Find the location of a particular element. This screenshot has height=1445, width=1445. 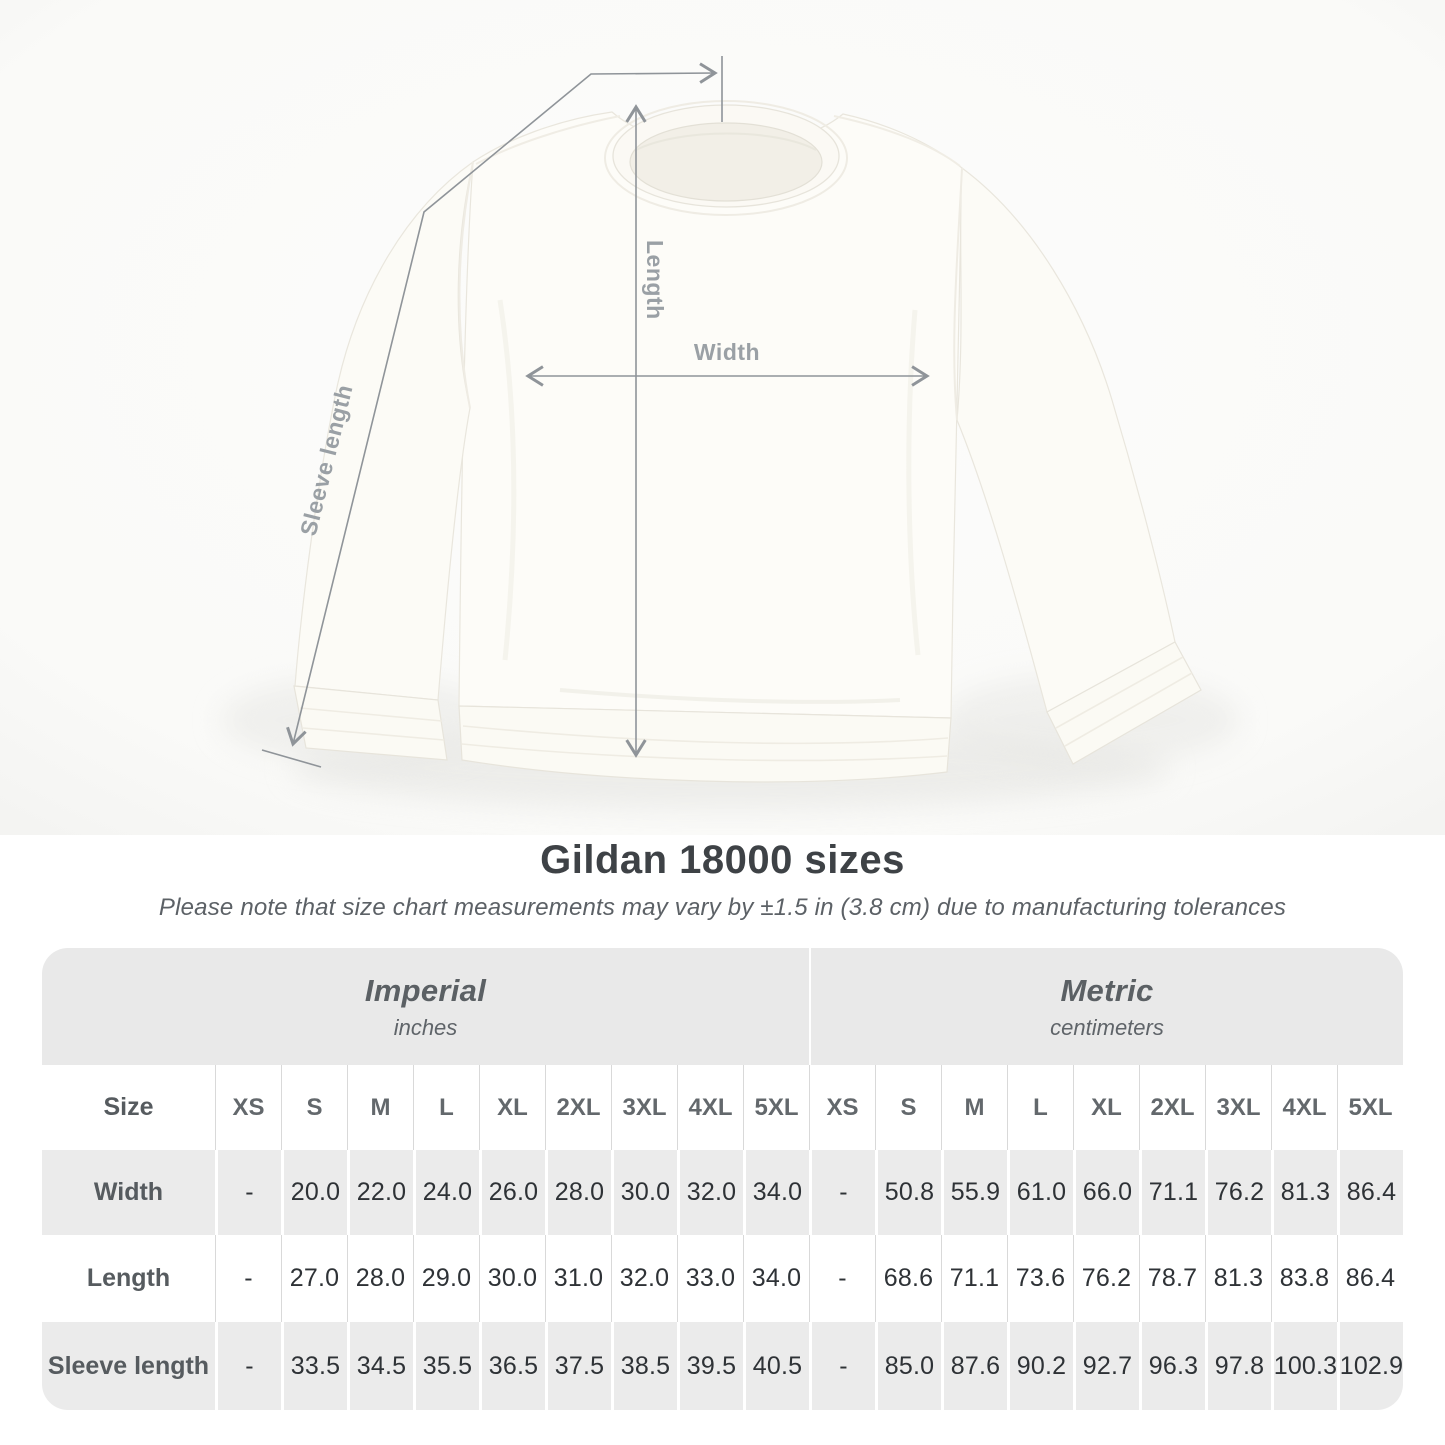

metric-unit: centimeters is located at coordinates (1107, 1027).